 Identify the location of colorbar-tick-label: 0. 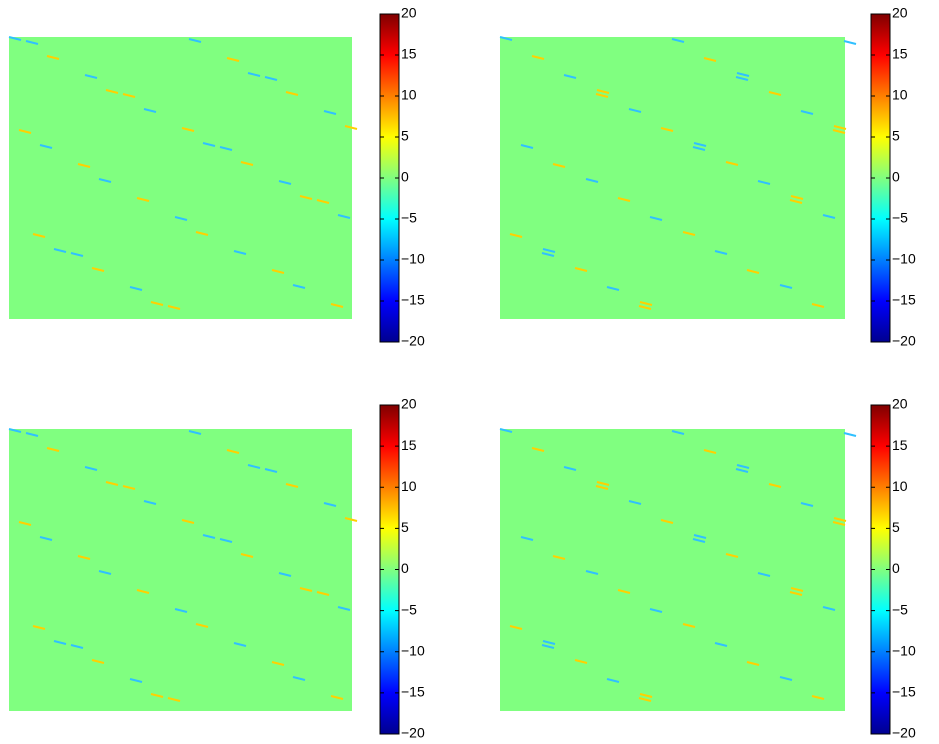
(405, 177).